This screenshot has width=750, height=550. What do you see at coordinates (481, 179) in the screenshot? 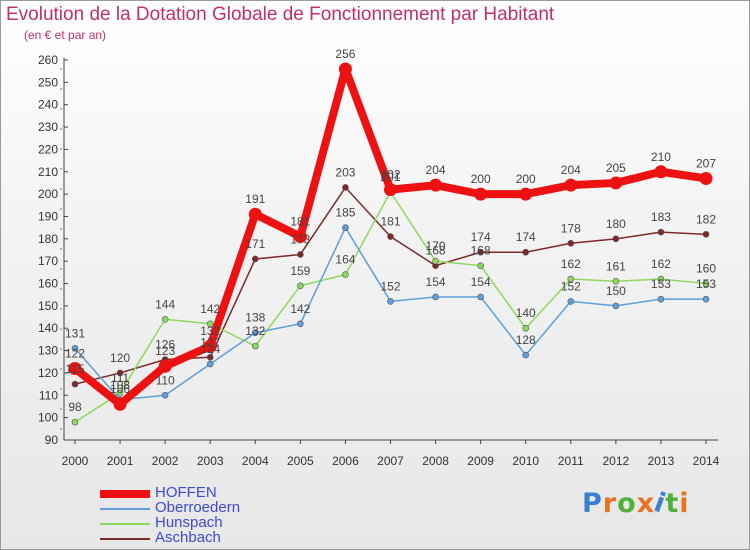
I see `data-label: 200` at bounding box center [481, 179].